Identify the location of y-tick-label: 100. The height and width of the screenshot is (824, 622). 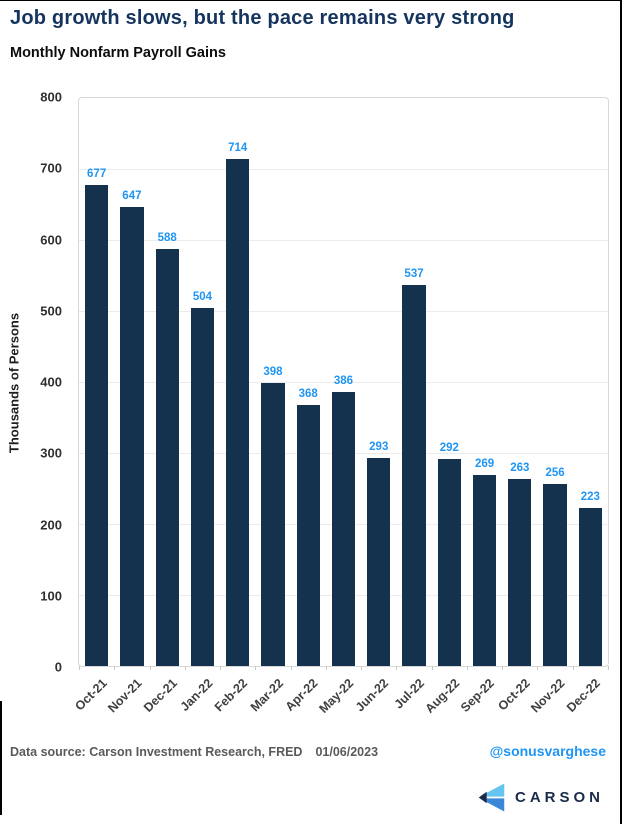
(51, 596).